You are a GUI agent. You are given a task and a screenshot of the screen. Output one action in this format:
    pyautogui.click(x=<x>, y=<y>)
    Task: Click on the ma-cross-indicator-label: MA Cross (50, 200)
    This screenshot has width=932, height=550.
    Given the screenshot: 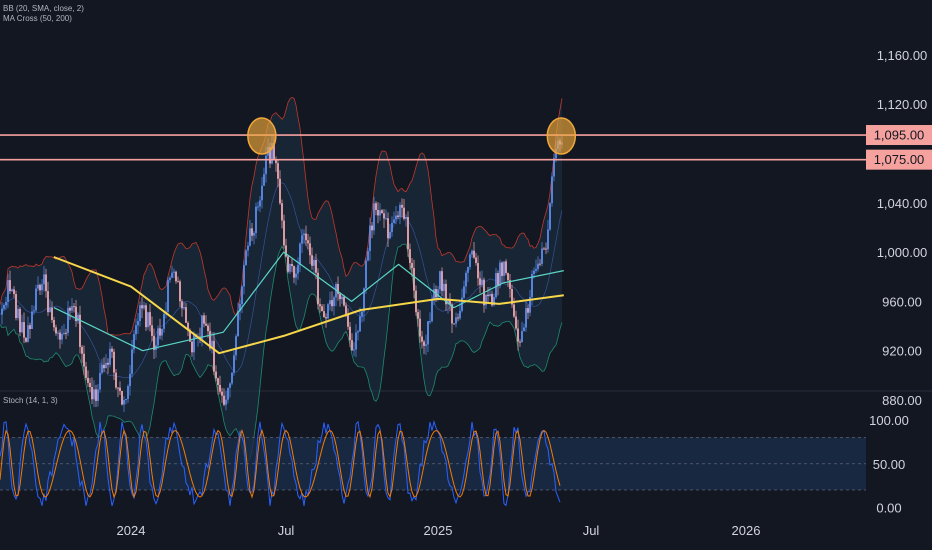 What is the action you would take?
    pyautogui.click(x=37, y=18)
    